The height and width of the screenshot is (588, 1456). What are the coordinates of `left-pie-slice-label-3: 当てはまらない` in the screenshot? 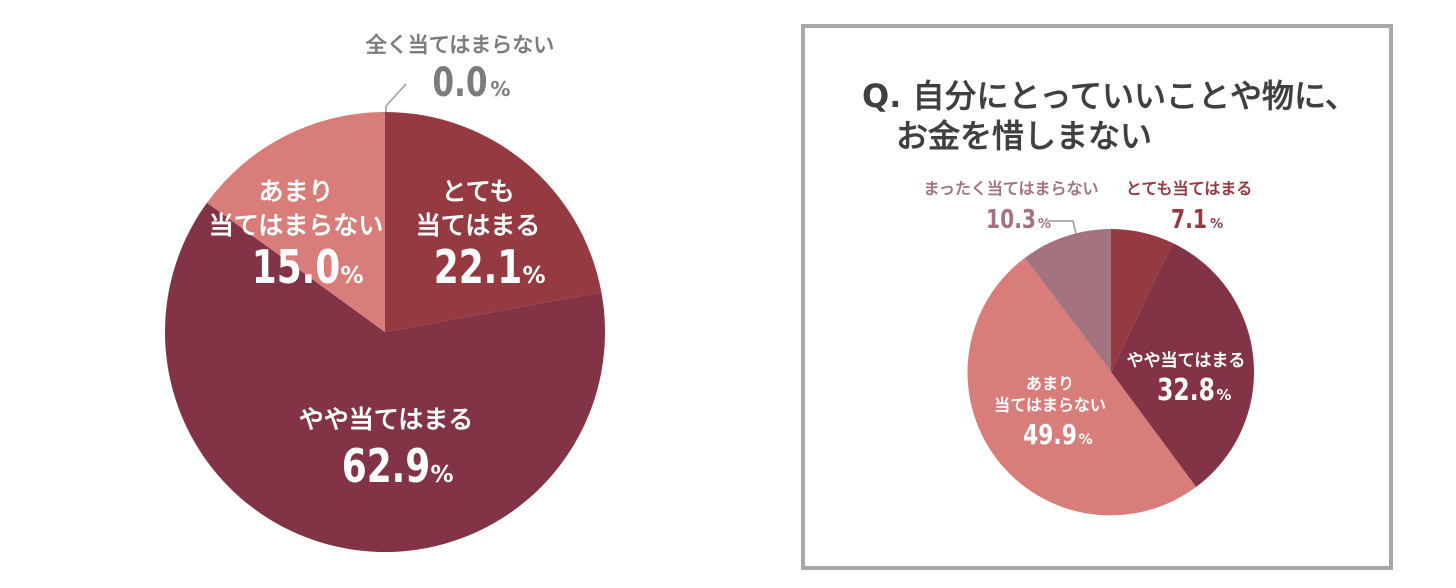 It's located at (296, 225).